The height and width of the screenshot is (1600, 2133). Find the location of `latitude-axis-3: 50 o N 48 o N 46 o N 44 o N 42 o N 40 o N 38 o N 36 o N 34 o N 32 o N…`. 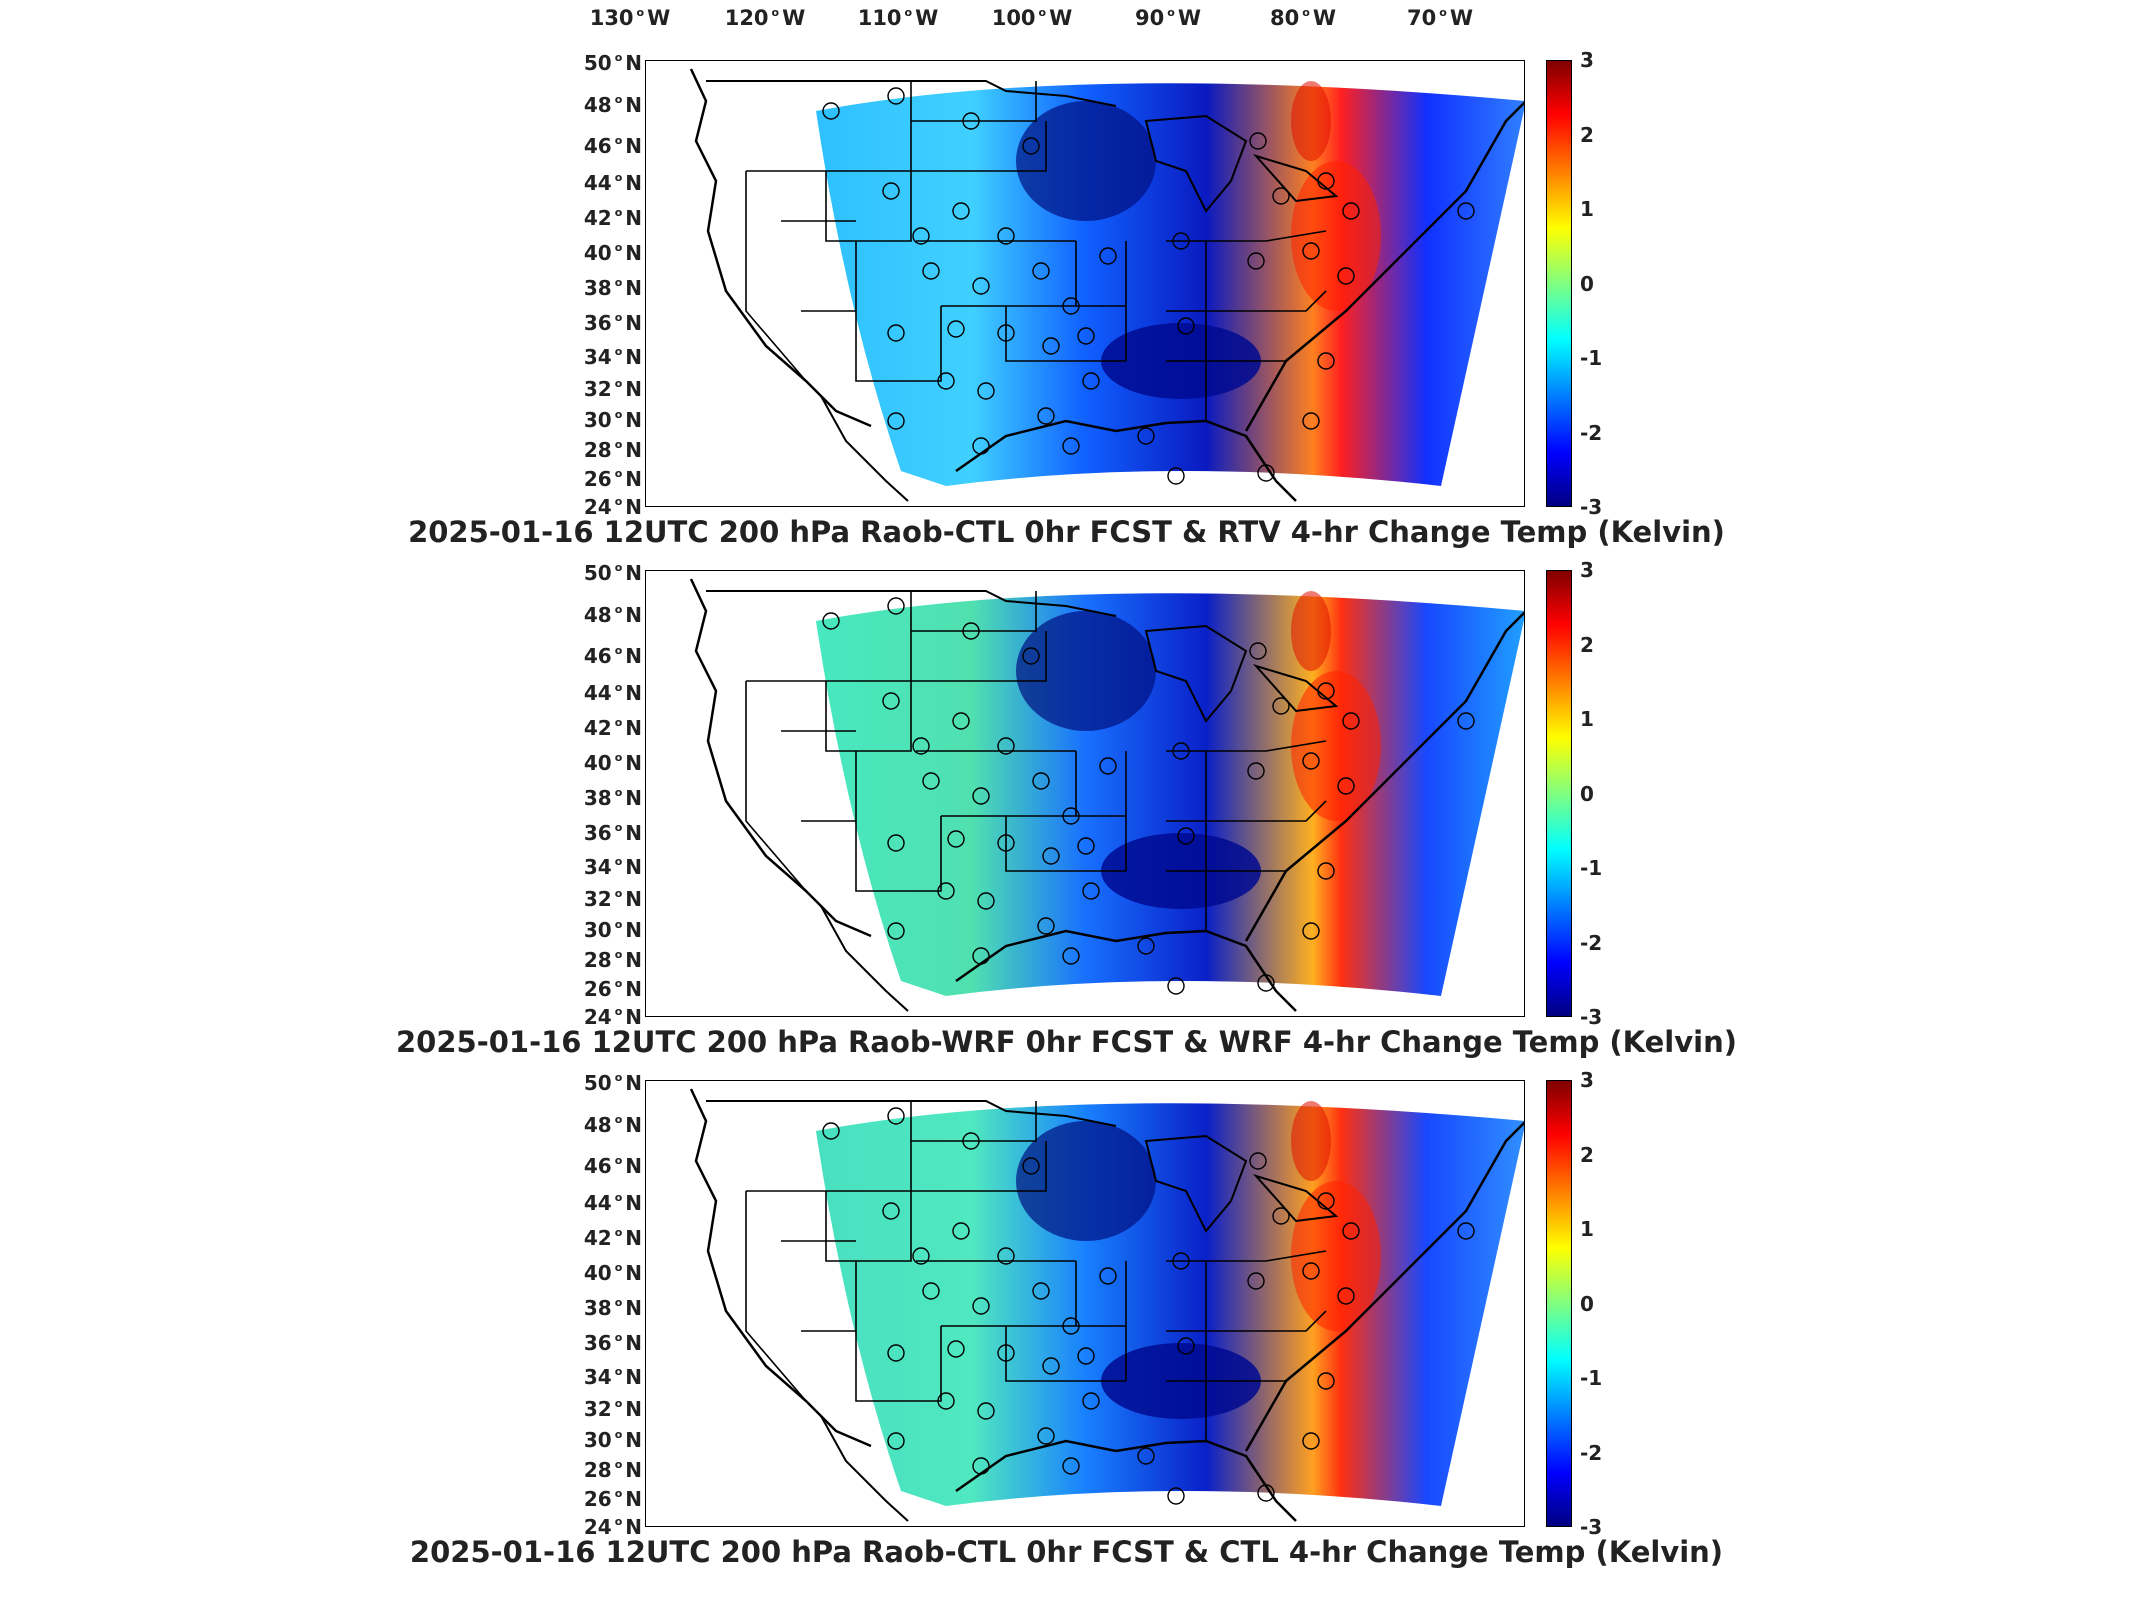

latitude-axis-3: 50 o N 48 o N 46 o N 44 o N 42 o N 40 o N 38 o N 36 o N 34 o N 32 o N… is located at coordinates (601, 1305).